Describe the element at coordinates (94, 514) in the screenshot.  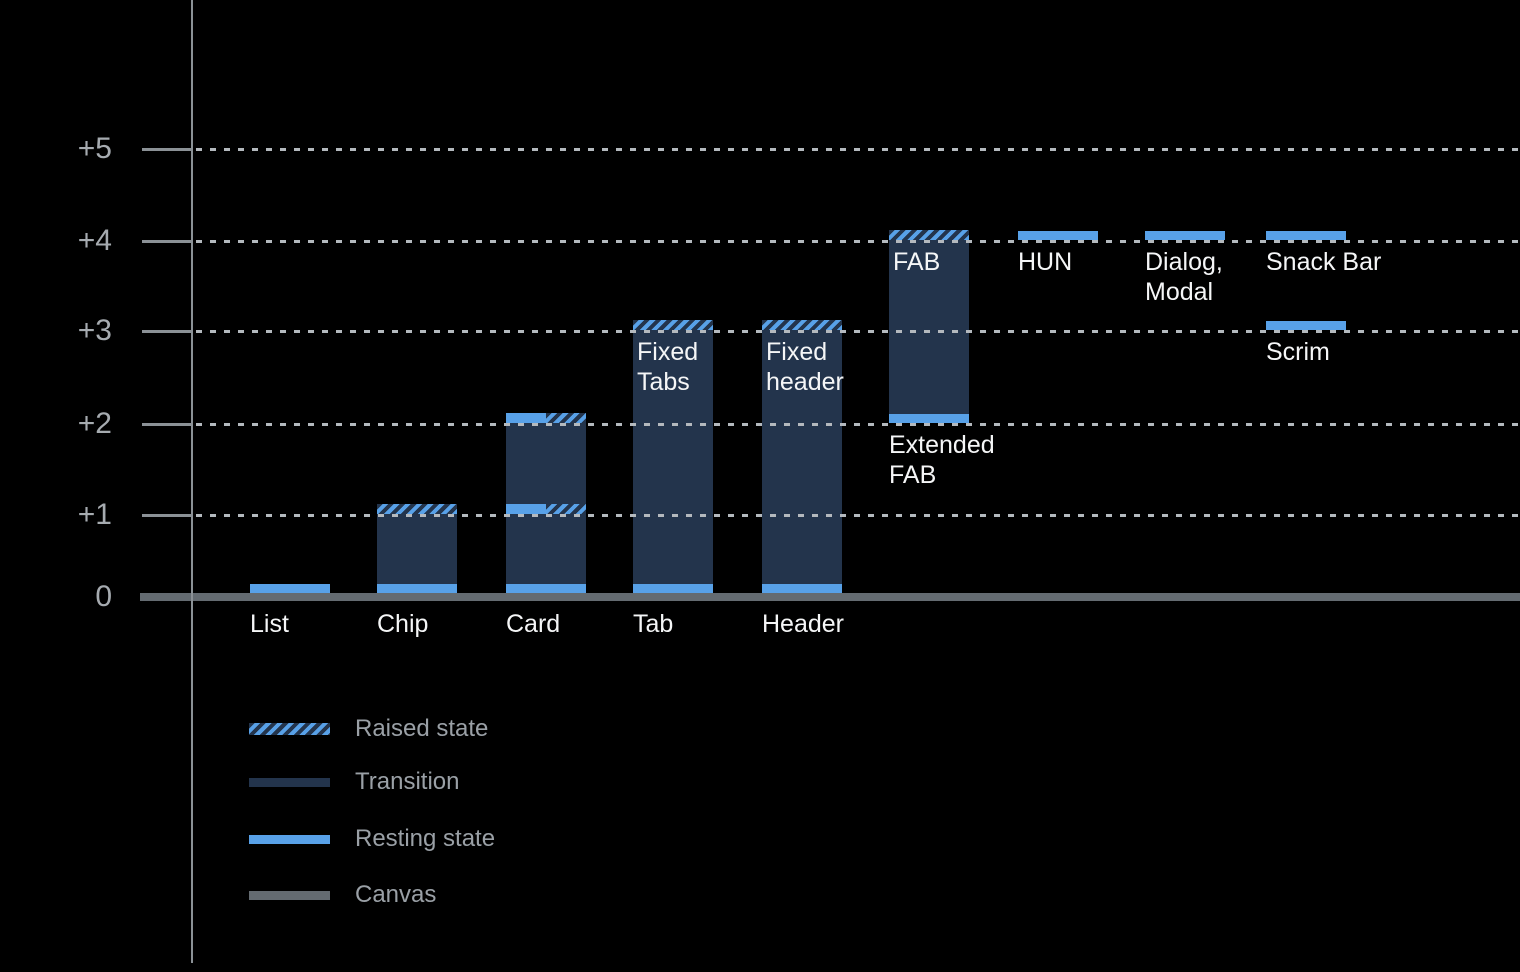
I see `y-tick-label-+1: +1` at that location.